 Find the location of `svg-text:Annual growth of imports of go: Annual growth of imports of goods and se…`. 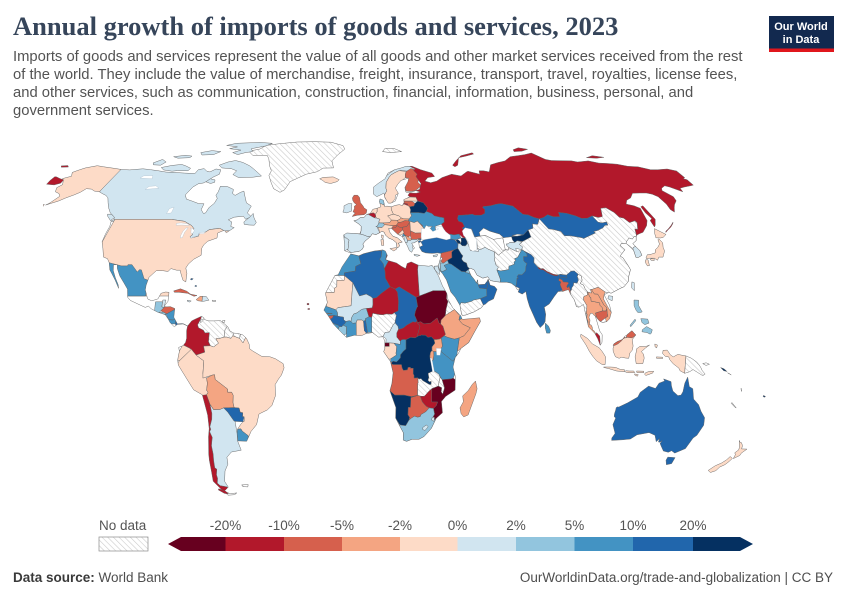

svg-text:Annual growth of imports of go: Annual growth of imports of goods and se… is located at coordinates (315, 26).